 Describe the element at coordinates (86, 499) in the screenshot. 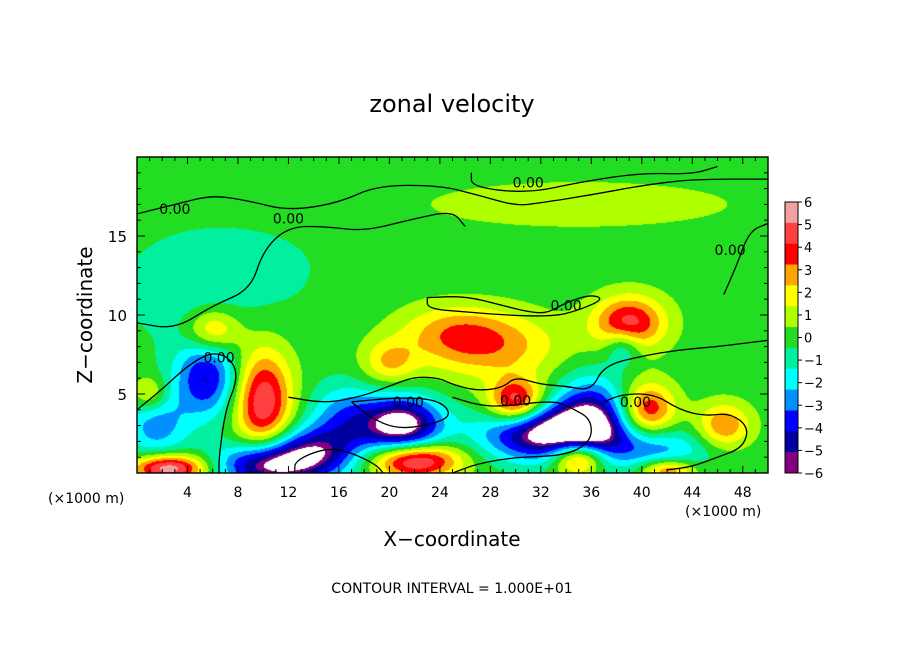

I see `x-unit-label-left: (×1000 m)` at that location.